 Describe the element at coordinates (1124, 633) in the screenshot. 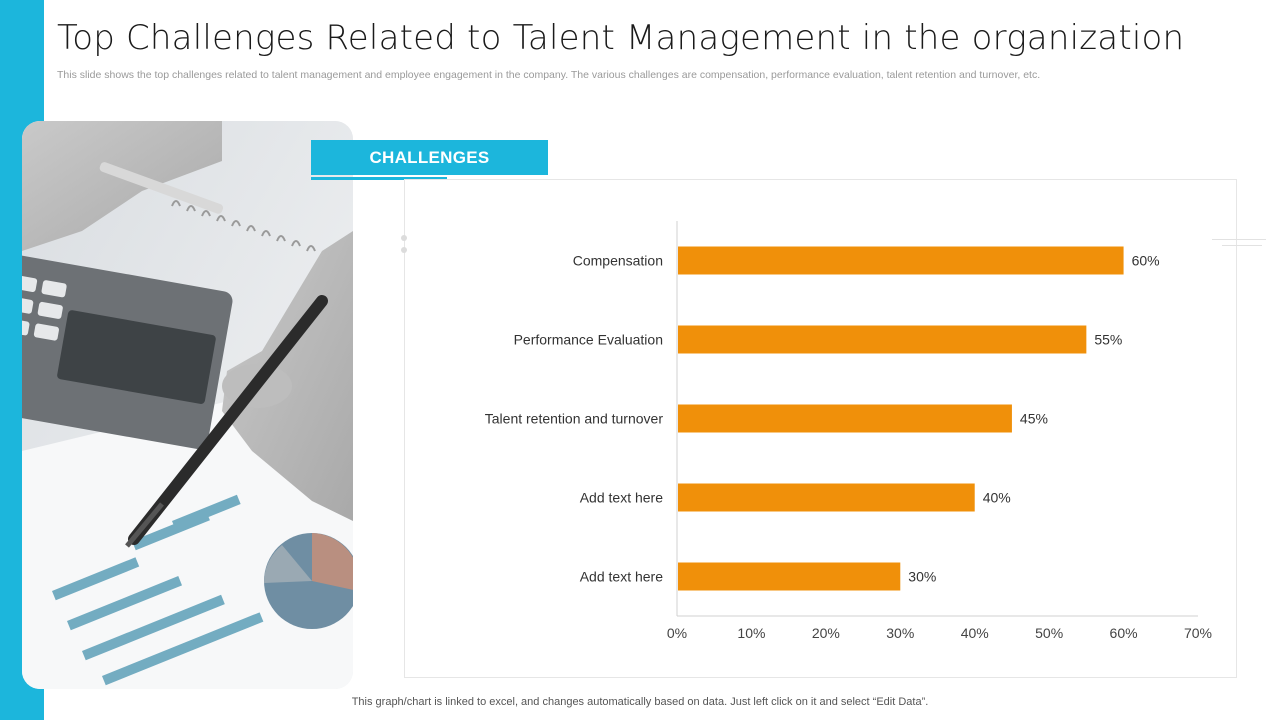

I see `x-tick-label: 60%` at that location.